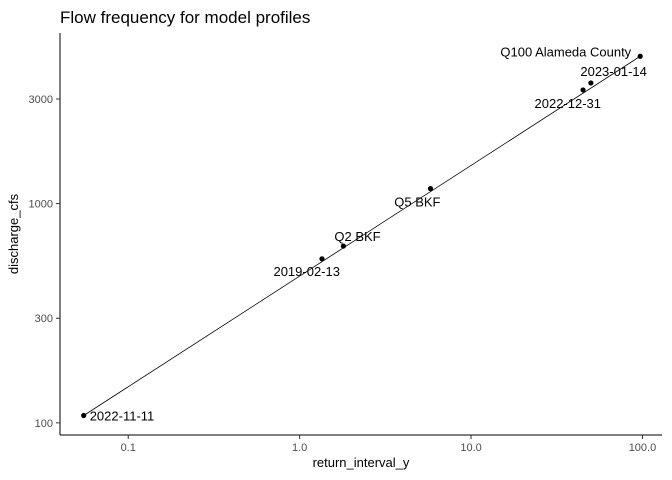 This screenshot has width=672, height=480. What do you see at coordinates (185, 17) in the screenshot?
I see `chart-title: Flow frequency for model profiles` at bounding box center [185, 17].